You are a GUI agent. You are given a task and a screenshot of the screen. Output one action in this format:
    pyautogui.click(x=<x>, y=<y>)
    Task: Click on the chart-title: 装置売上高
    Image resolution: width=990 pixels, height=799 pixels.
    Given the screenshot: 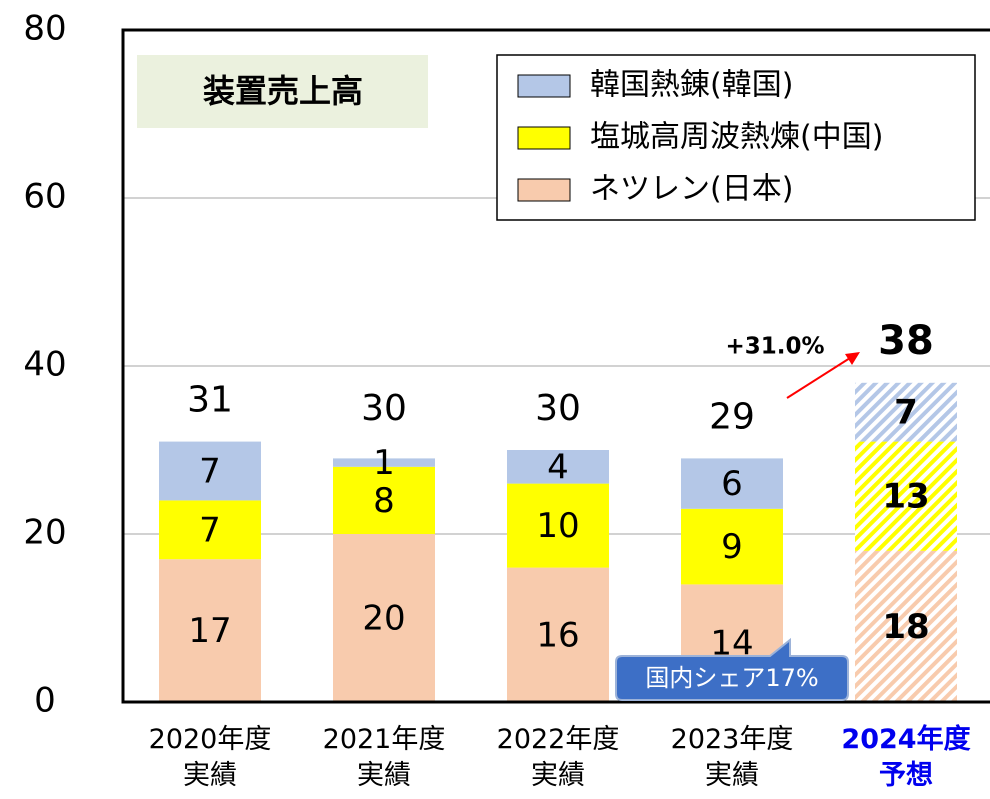 What is the action you would take?
    pyautogui.click(x=283, y=91)
    